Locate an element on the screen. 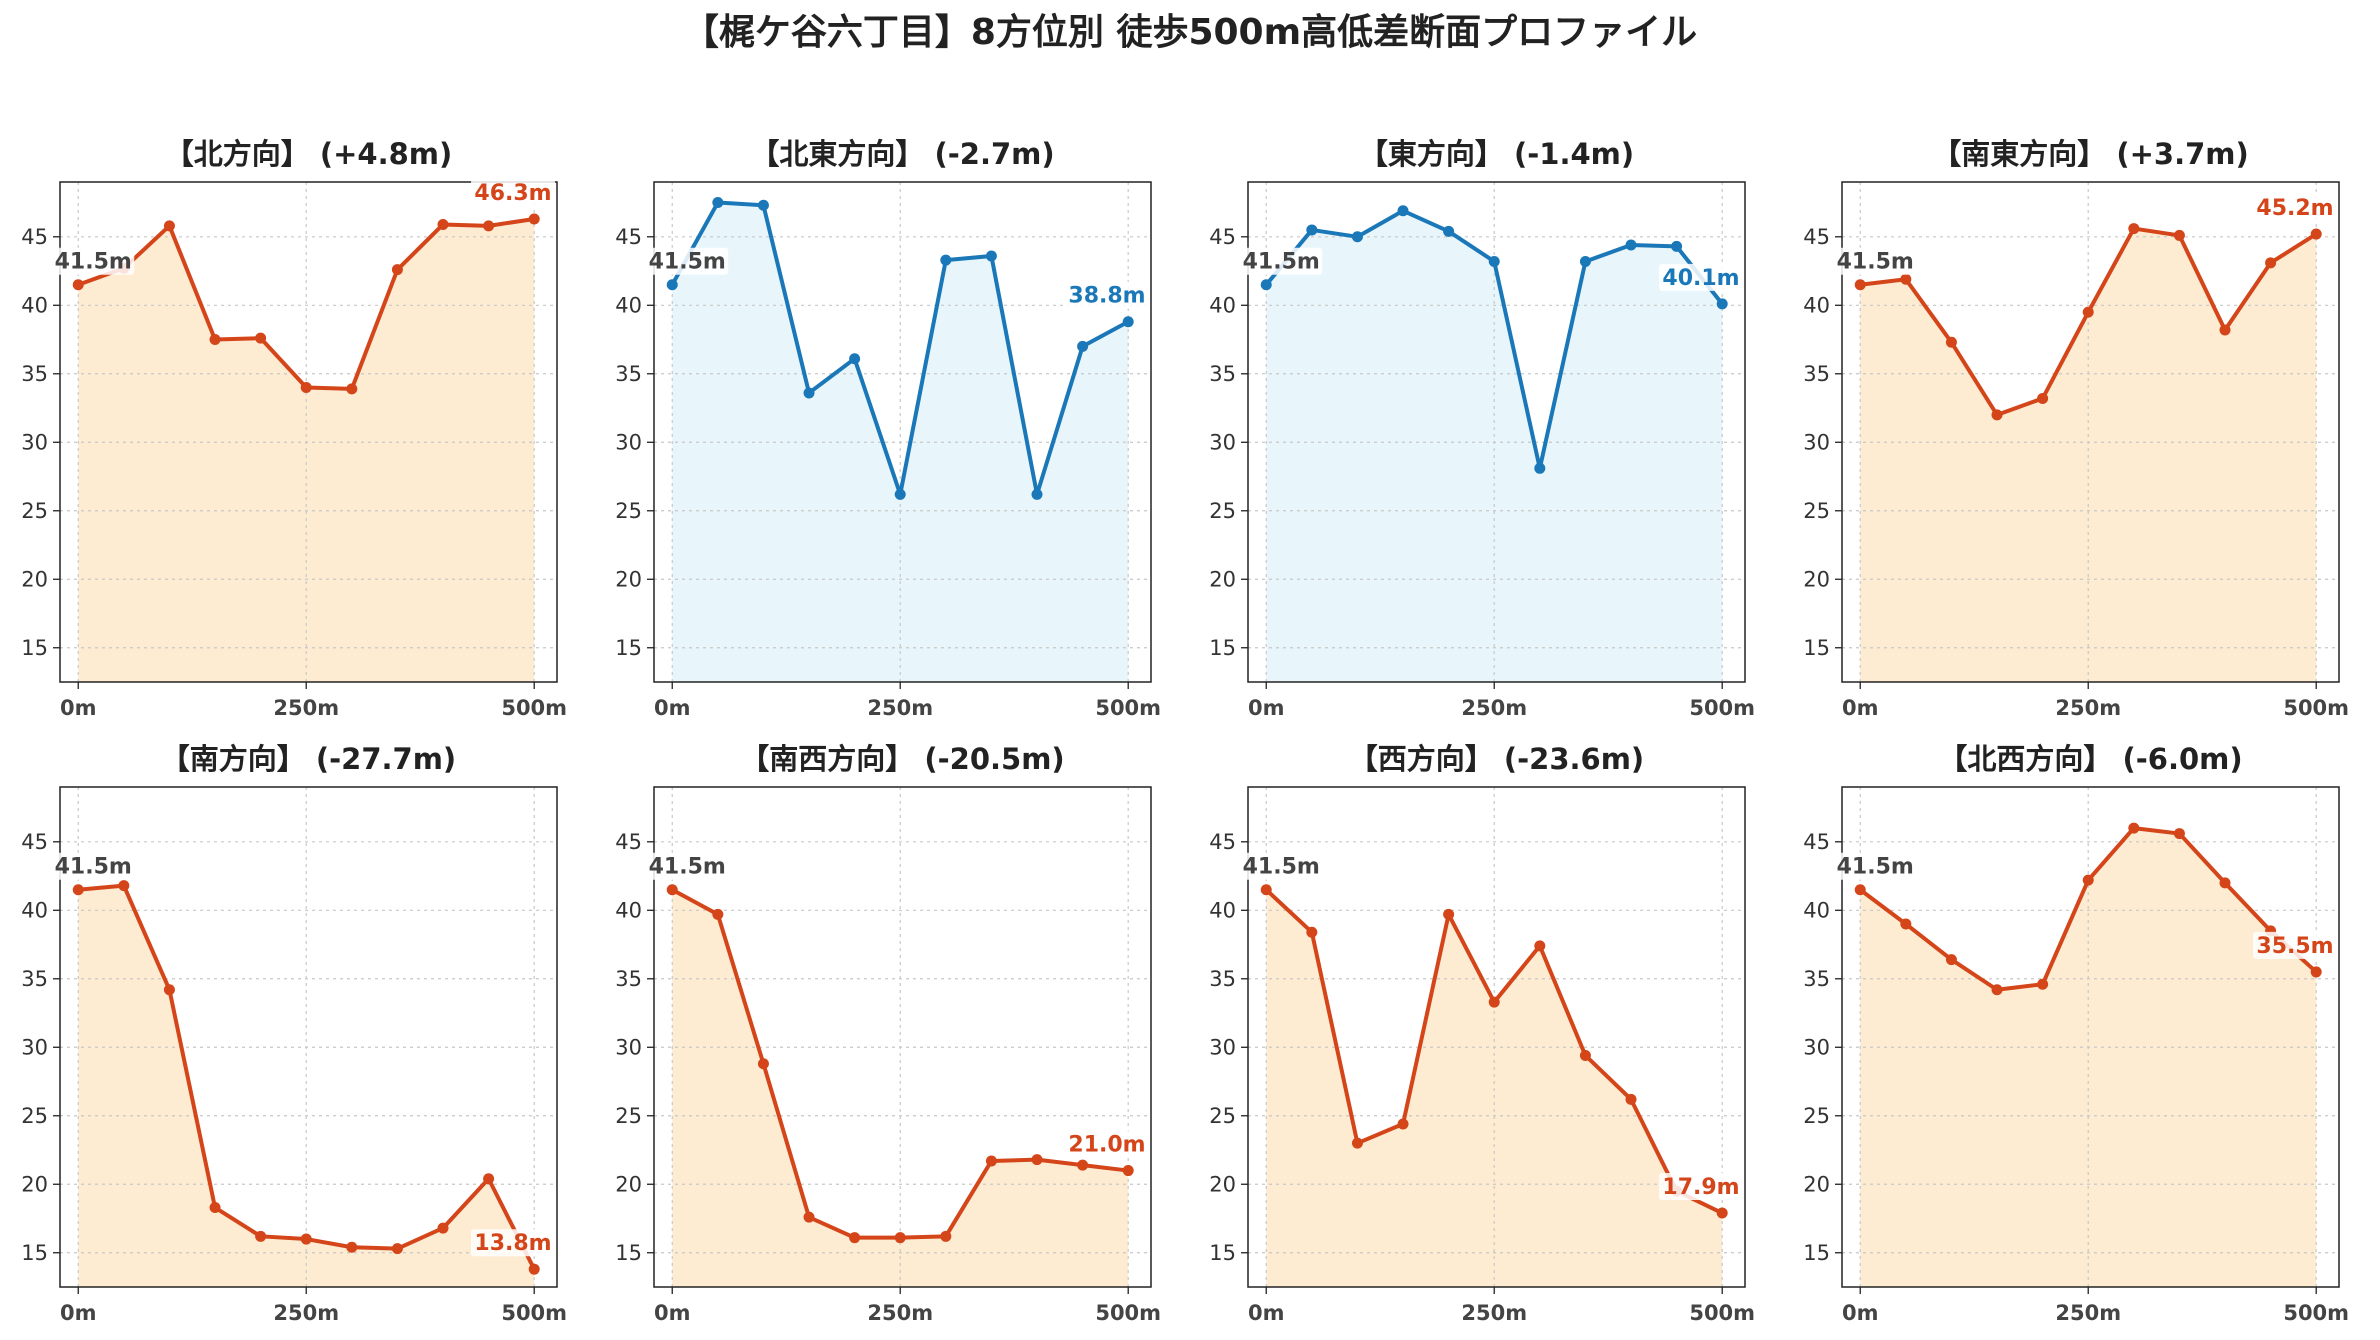  end-elevation-label: 17.9m is located at coordinates (1700, 1187).